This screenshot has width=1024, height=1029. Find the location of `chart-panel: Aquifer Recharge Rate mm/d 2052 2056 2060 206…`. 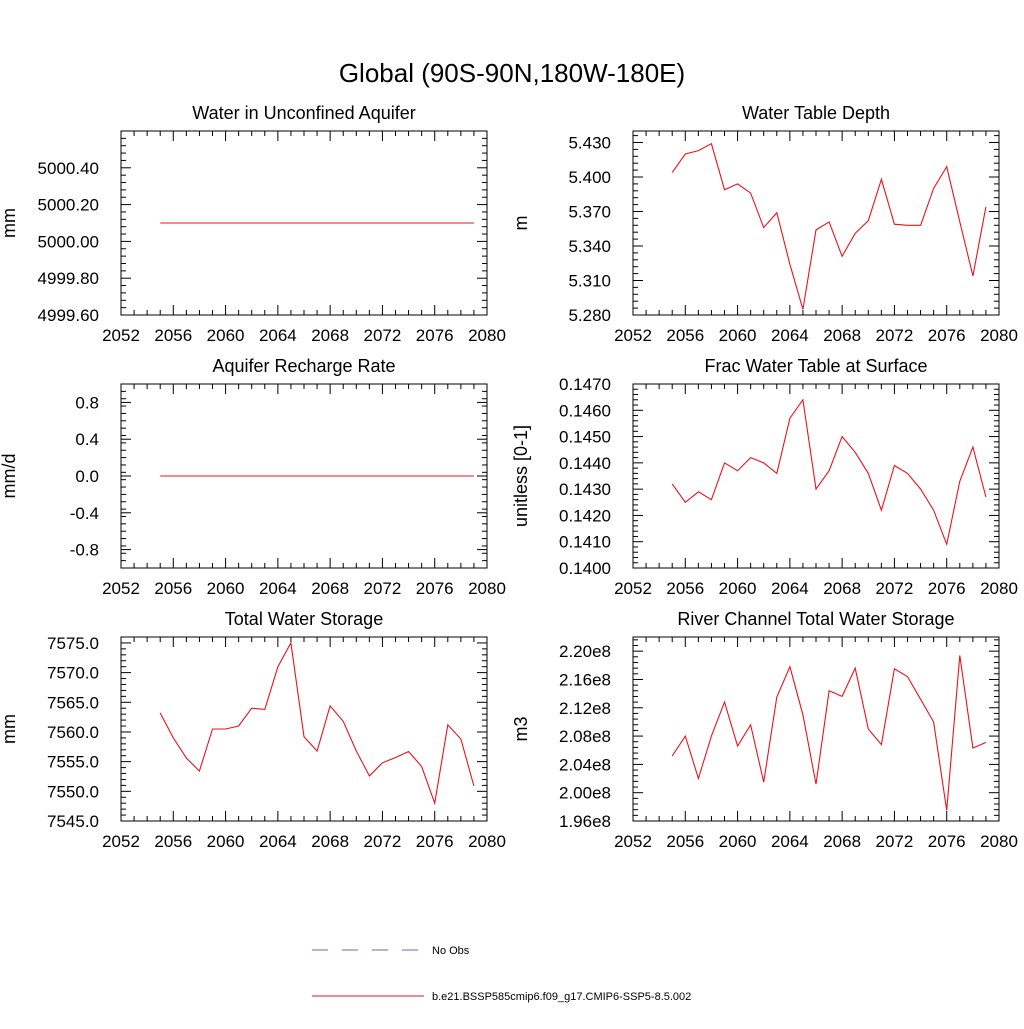

chart-panel: Aquifer Recharge Rate mm/d 2052 2056 2060 206… is located at coordinates (253, 477).